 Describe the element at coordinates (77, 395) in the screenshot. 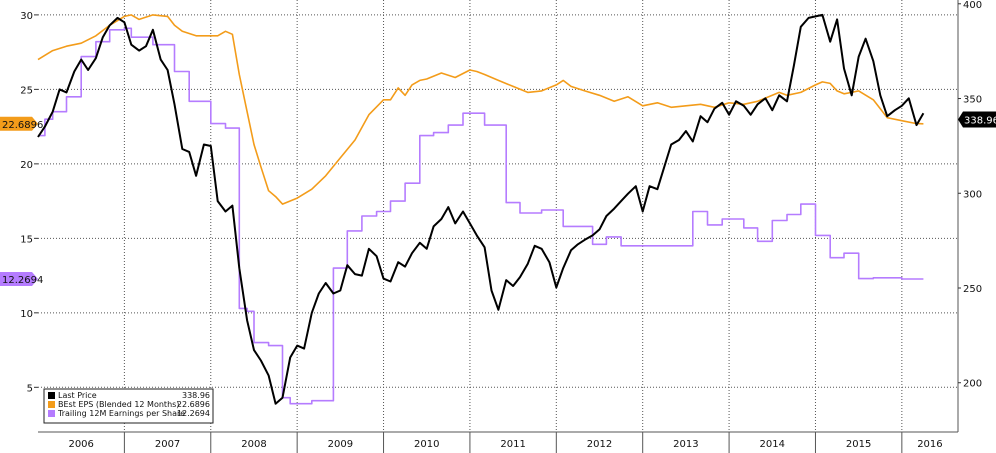

I see `legend-series-name: Last Price` at that location.